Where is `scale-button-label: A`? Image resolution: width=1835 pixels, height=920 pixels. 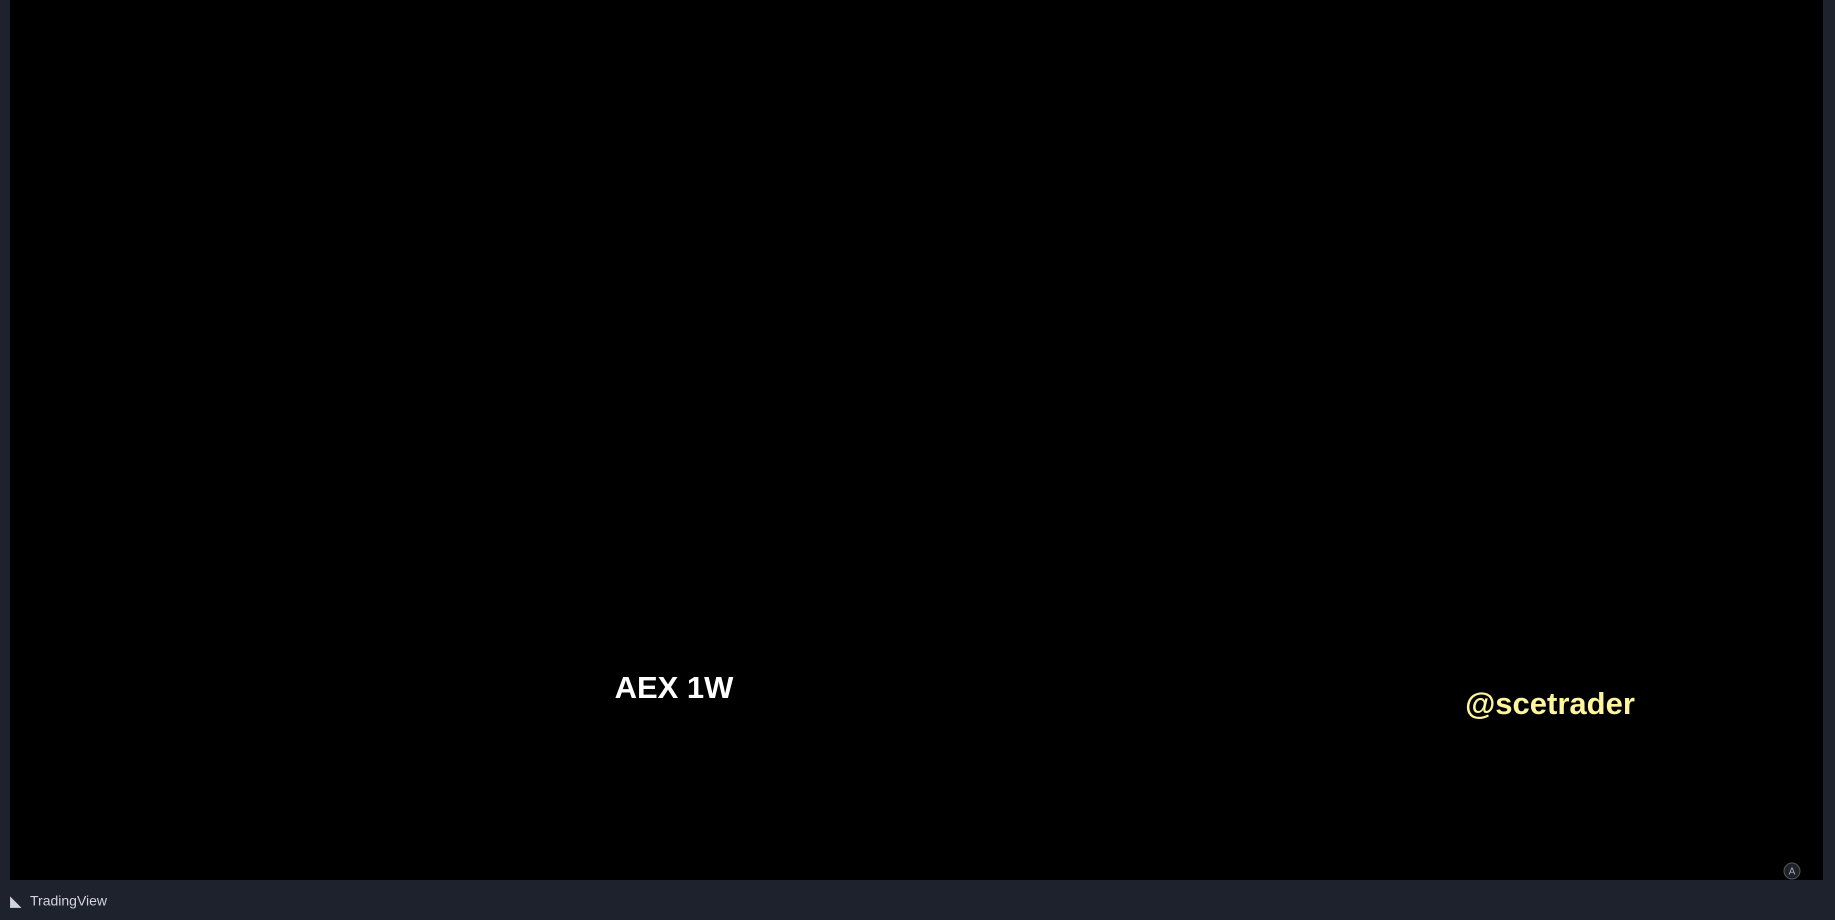
scale-button-label: A is located at coordinates (1792, 872).